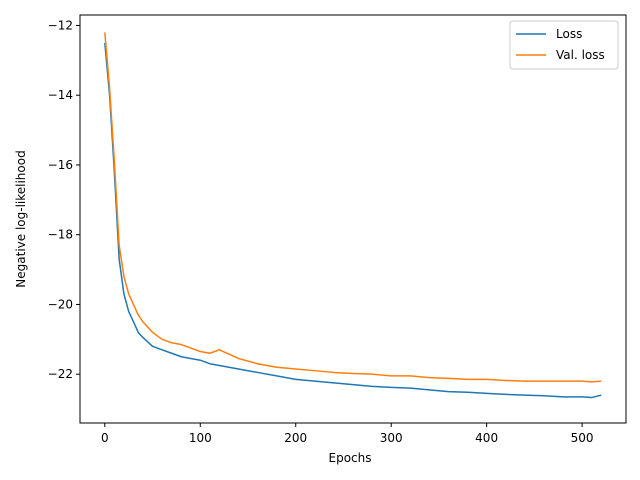 This screenshot has width=640, height=480. What do you see at coordinates (60, 304) in the screenshot?
I see `y-tick-label: −20` at bounding box center [60, 304].